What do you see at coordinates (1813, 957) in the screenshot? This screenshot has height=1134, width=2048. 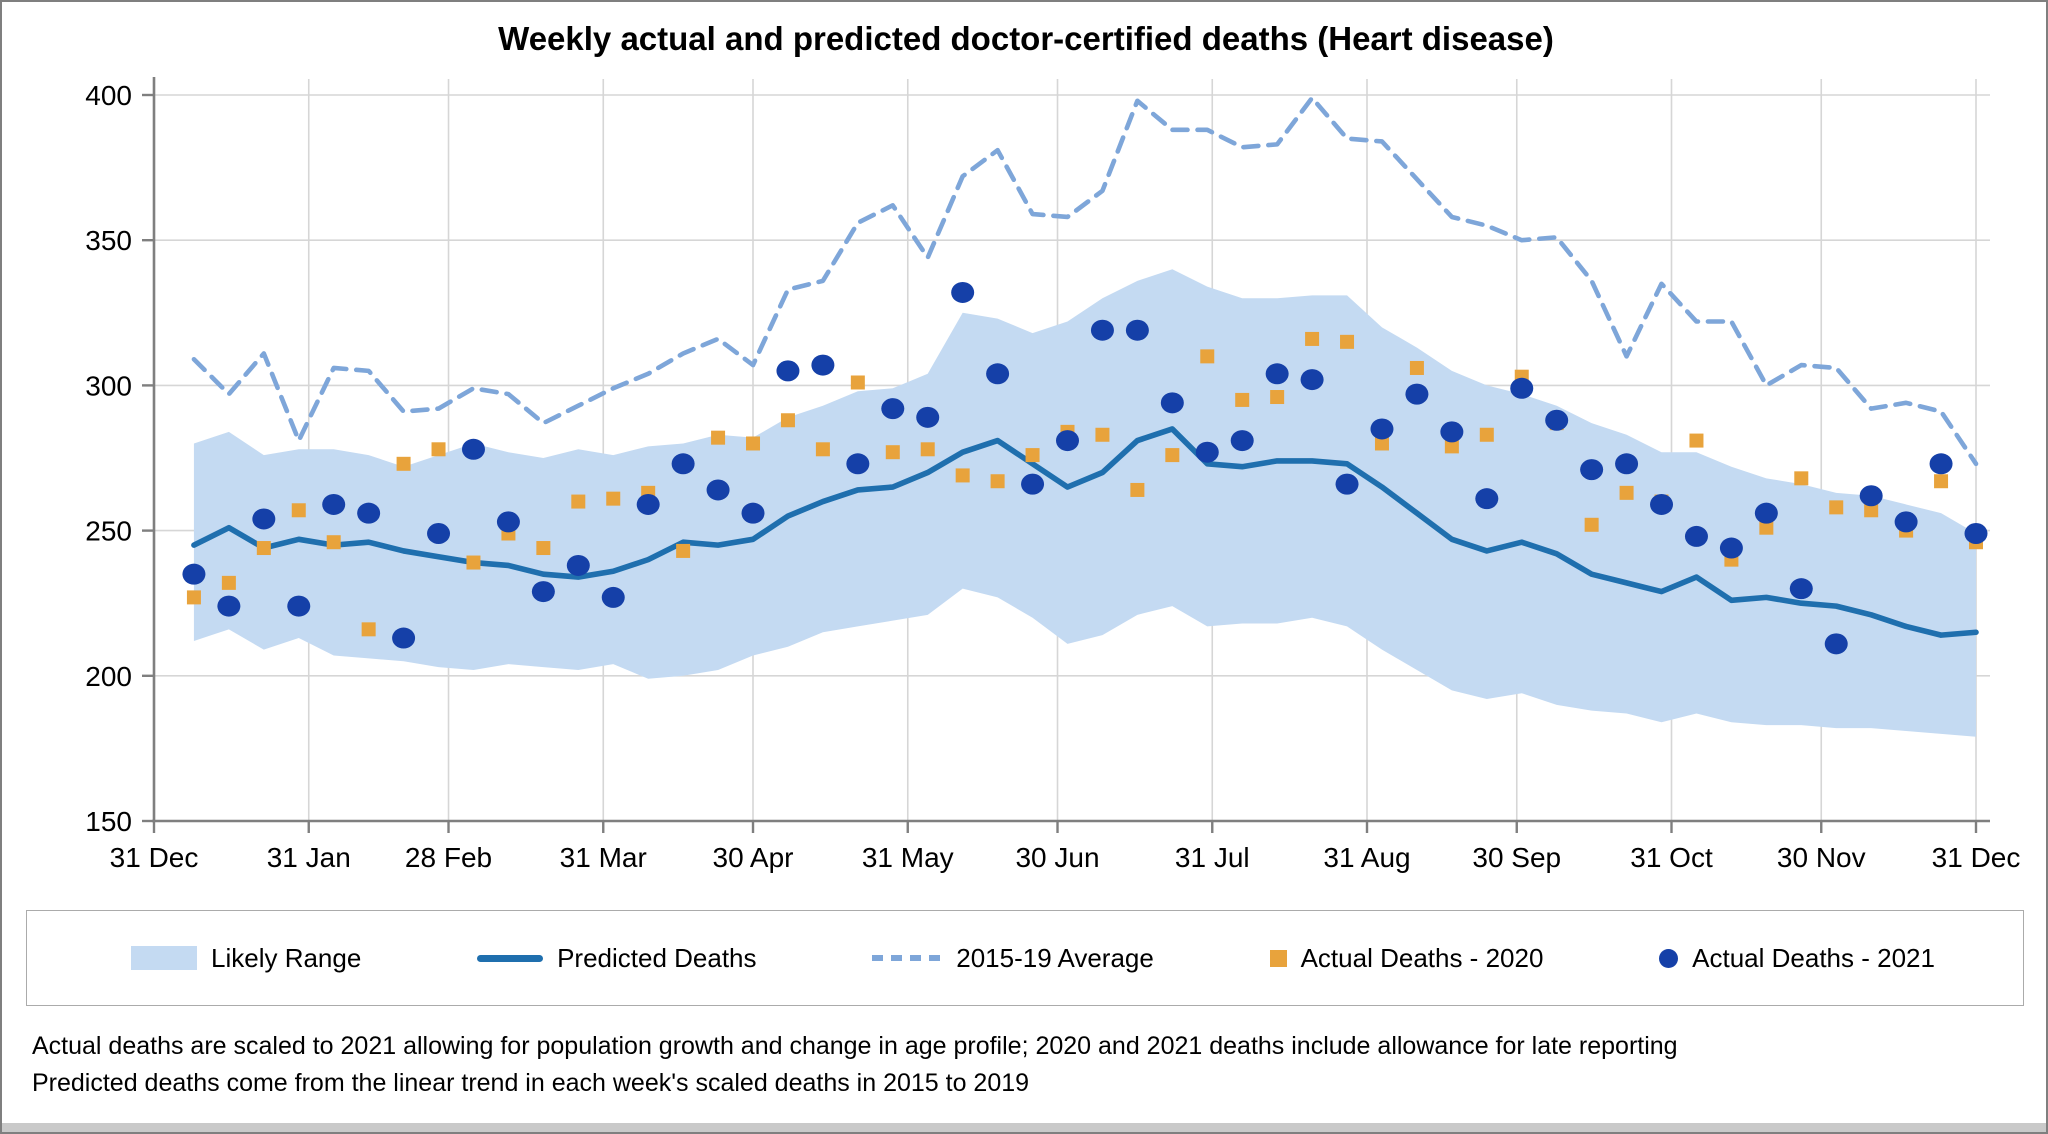 I see `legend-label: Actual Deaths - 2021` at bounding box center [1813, 957].